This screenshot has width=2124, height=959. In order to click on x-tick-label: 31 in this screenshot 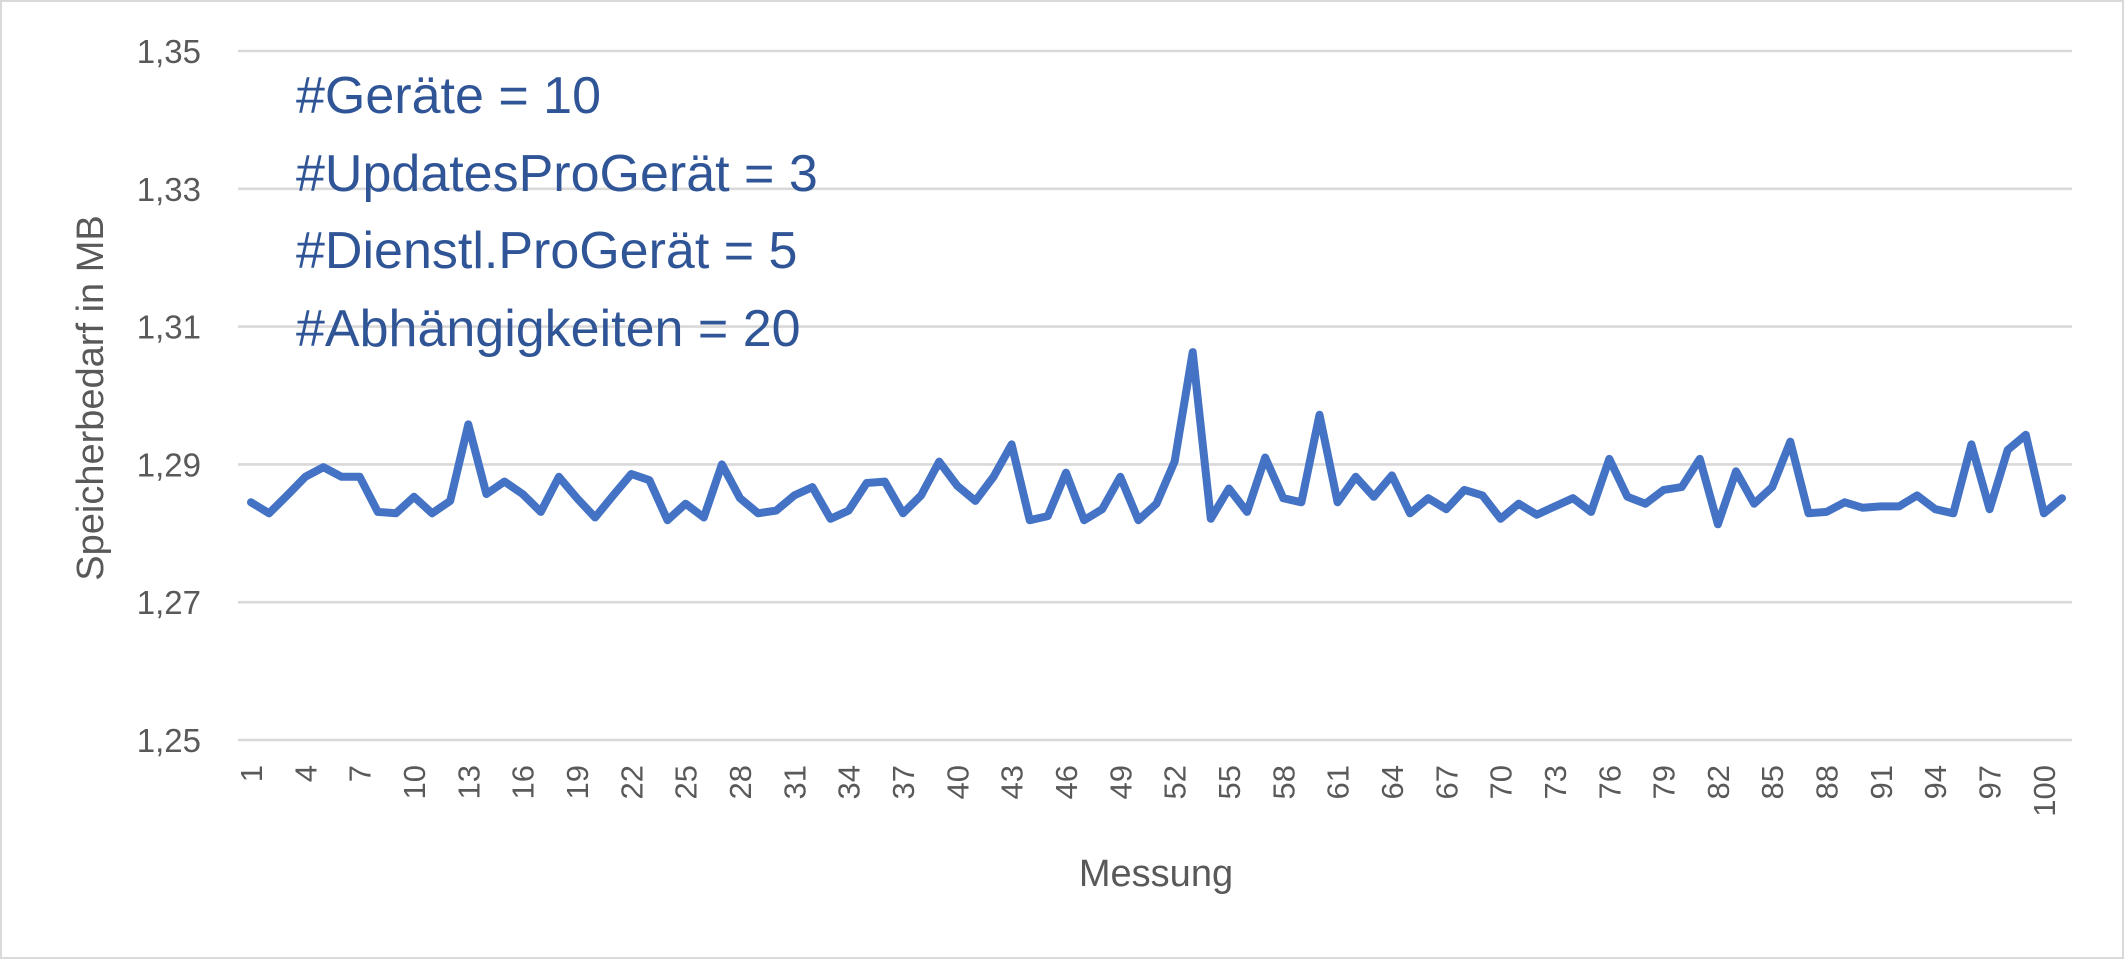, I will do `click(794, 782)`.